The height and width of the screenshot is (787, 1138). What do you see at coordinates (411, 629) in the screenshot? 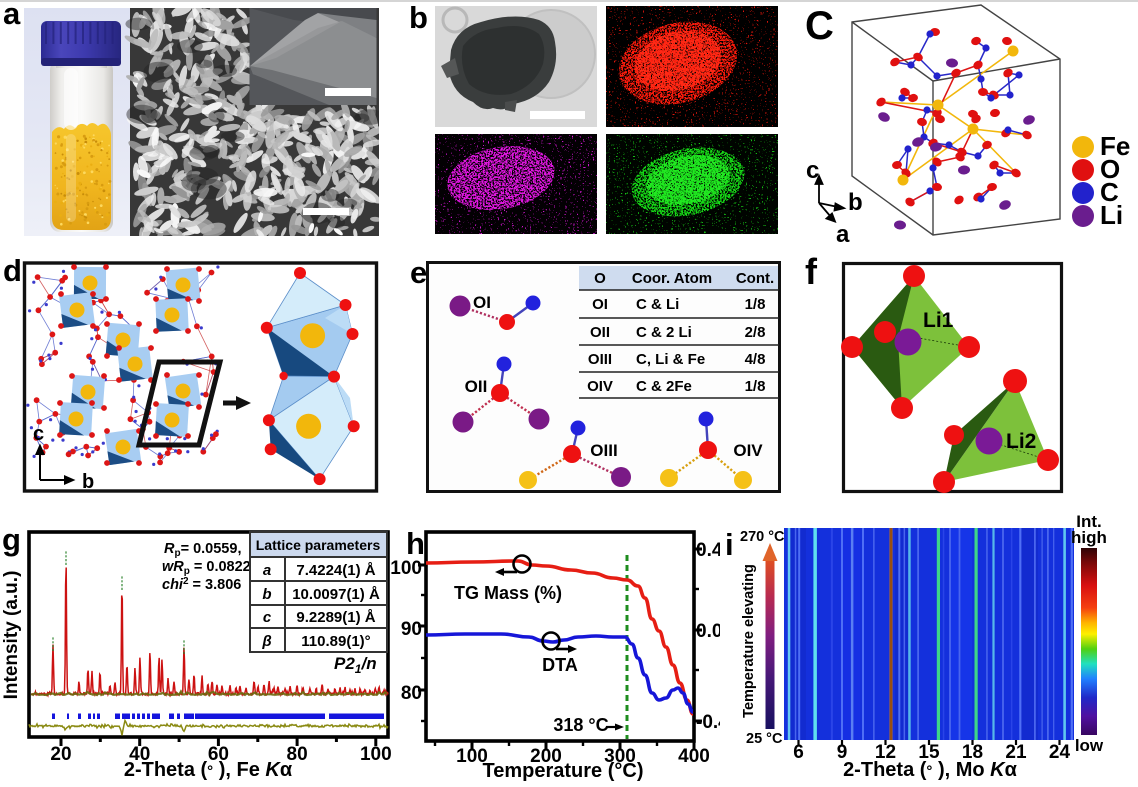
I see `svg-text: 90` at bounding box center [411, 629].